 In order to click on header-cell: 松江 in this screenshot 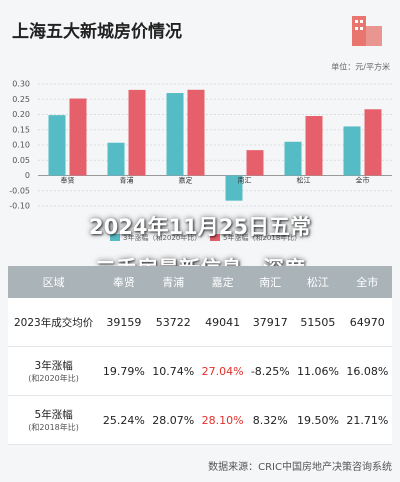, I will do `click(318, 282)`.